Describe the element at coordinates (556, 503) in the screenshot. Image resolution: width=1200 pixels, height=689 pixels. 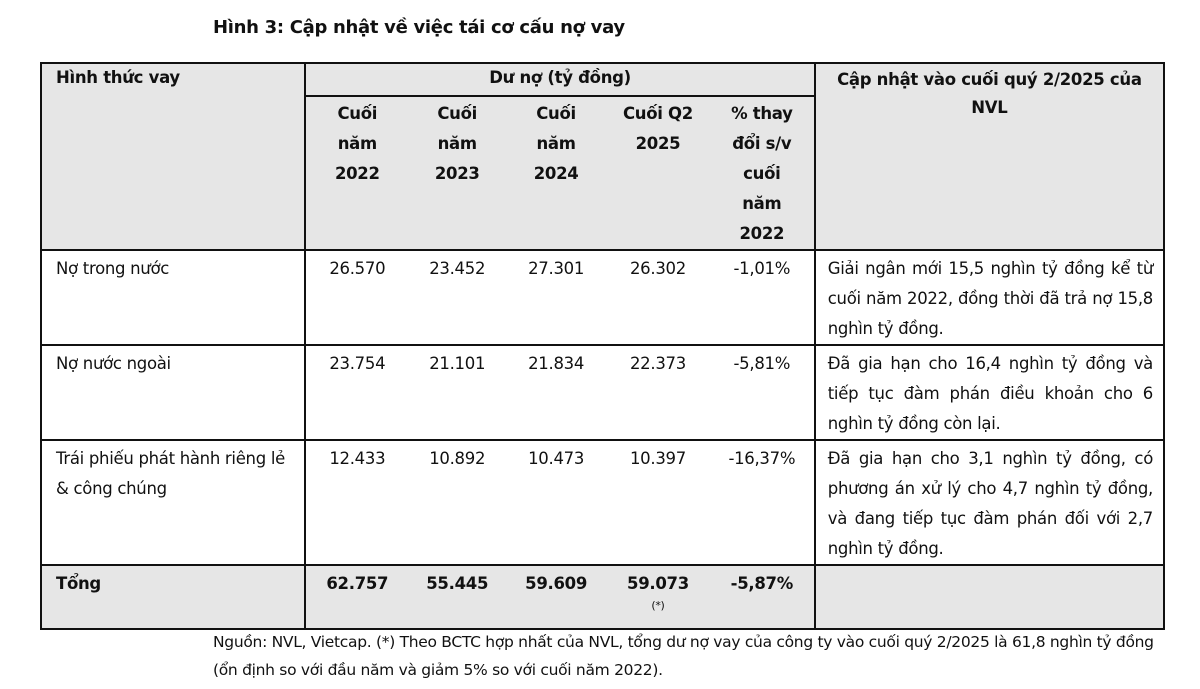
I see `cell-value: 10.473` at that location.